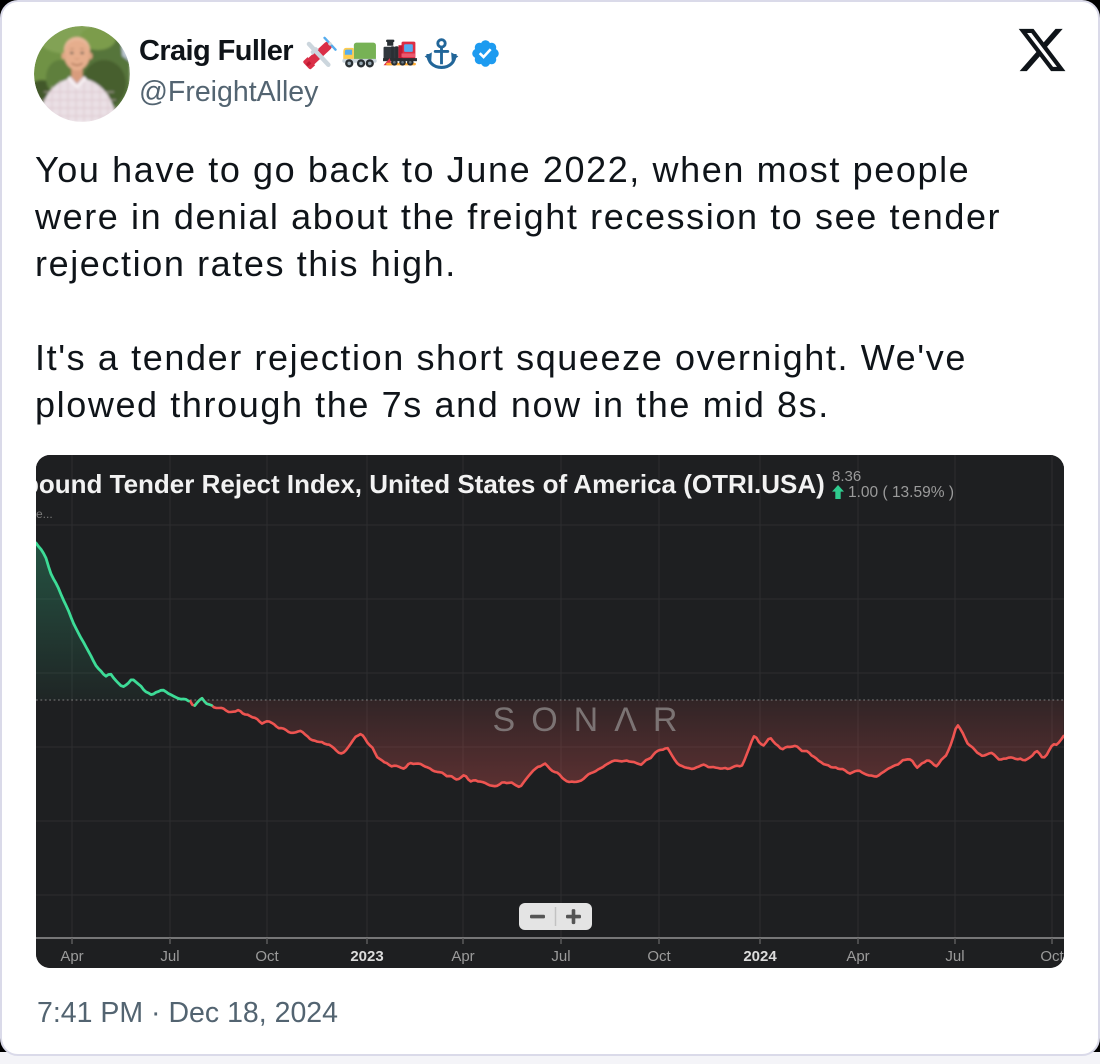 The height and width of the screenshot is (1064, 1100). Describe the element at coordinates (593, 720) in the screenshot. I see `svg-text: SONΛR` at that location.